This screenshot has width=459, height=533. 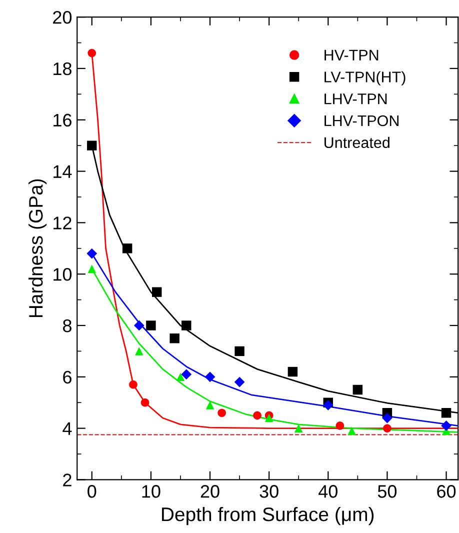 What do you see at coordinates (67, 325) in the screenshot?
I see `y-tick-label: 8` at bounding box center [67, 325].